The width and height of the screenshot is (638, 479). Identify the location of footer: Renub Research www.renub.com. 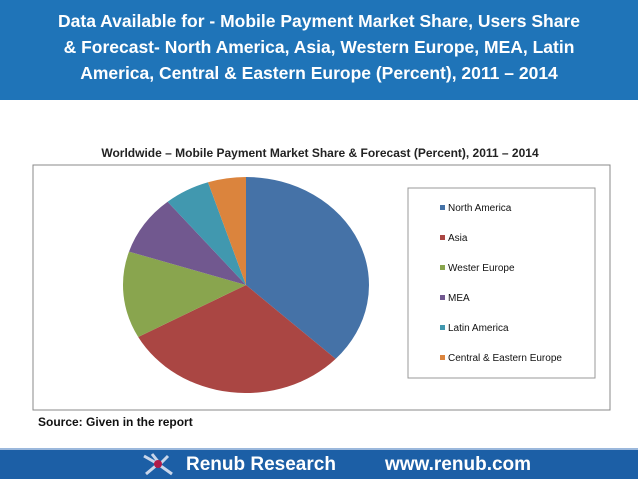
(319, 463).